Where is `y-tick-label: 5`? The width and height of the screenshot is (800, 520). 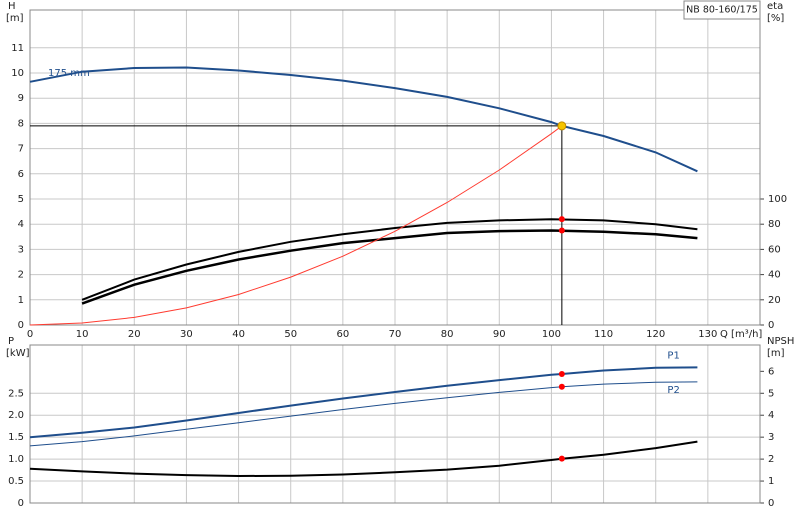
y-tick-label: 5 is located at coordinates (21, 199).